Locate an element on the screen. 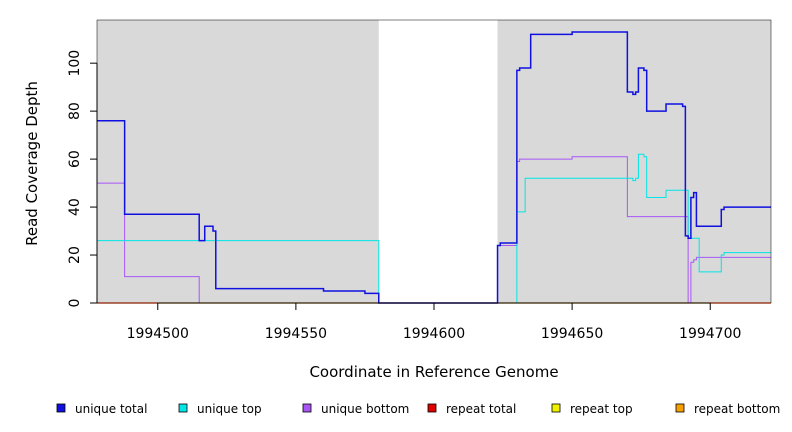  x-tick-label-1994600: 1994600 is located at coordinates (434, 334).